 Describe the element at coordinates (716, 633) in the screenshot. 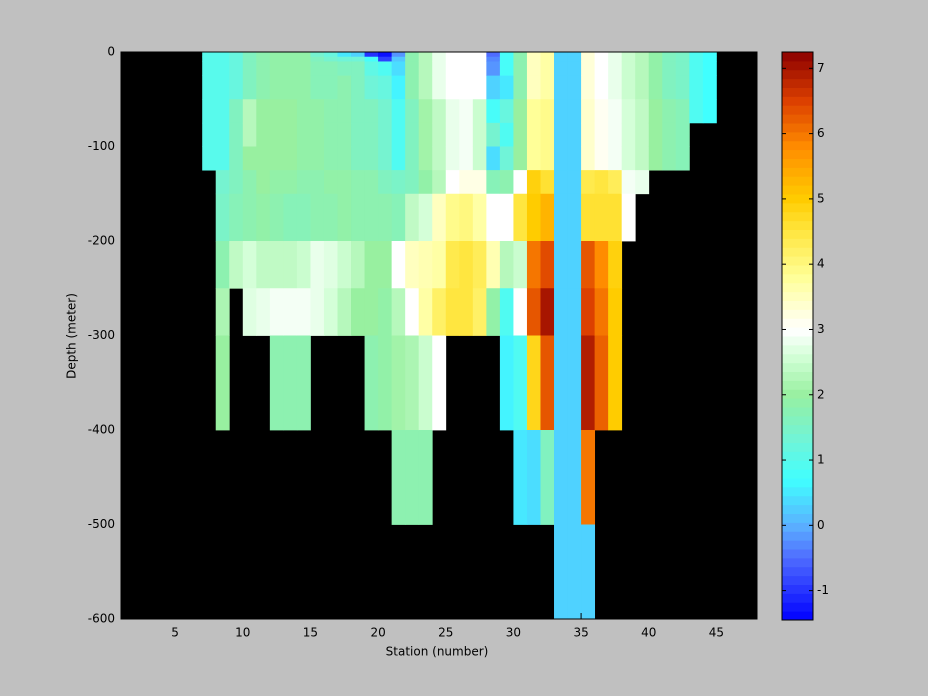

I see `x-tick-label: 45` at that location.